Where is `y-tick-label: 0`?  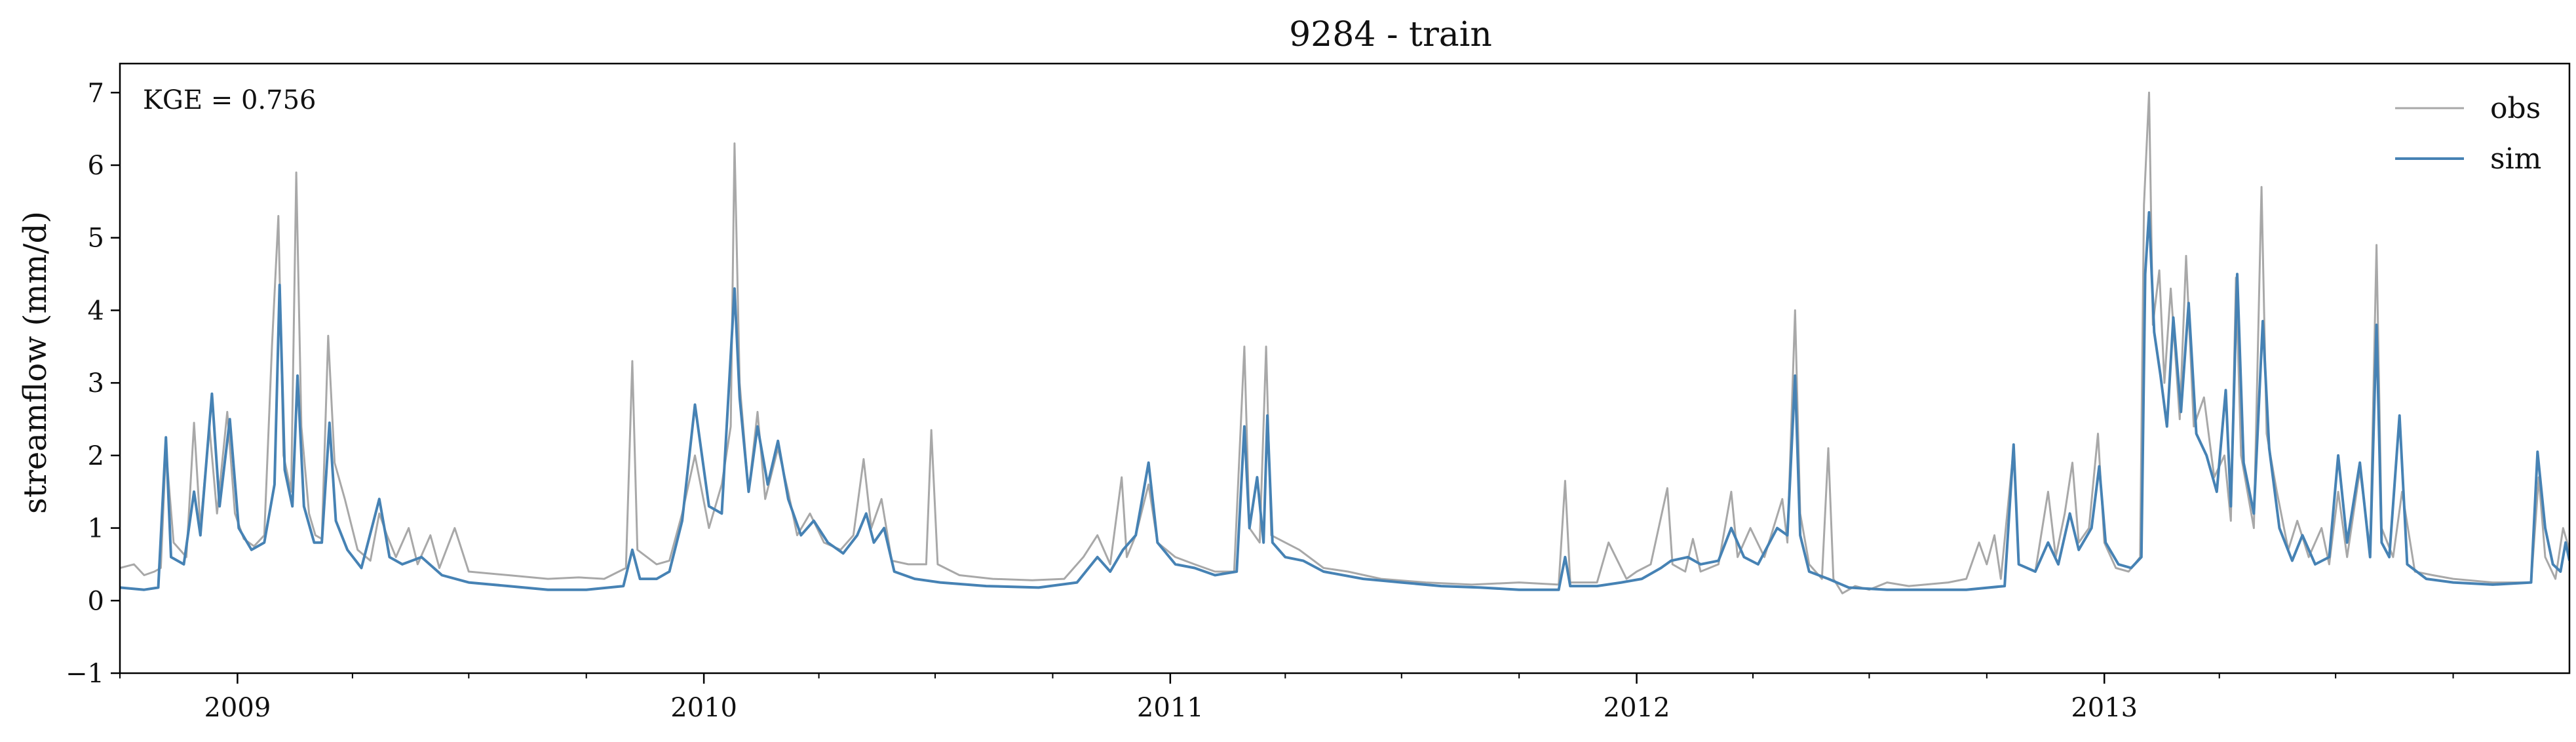
y-tick-label: 0 is located at coordinates (96, 601).